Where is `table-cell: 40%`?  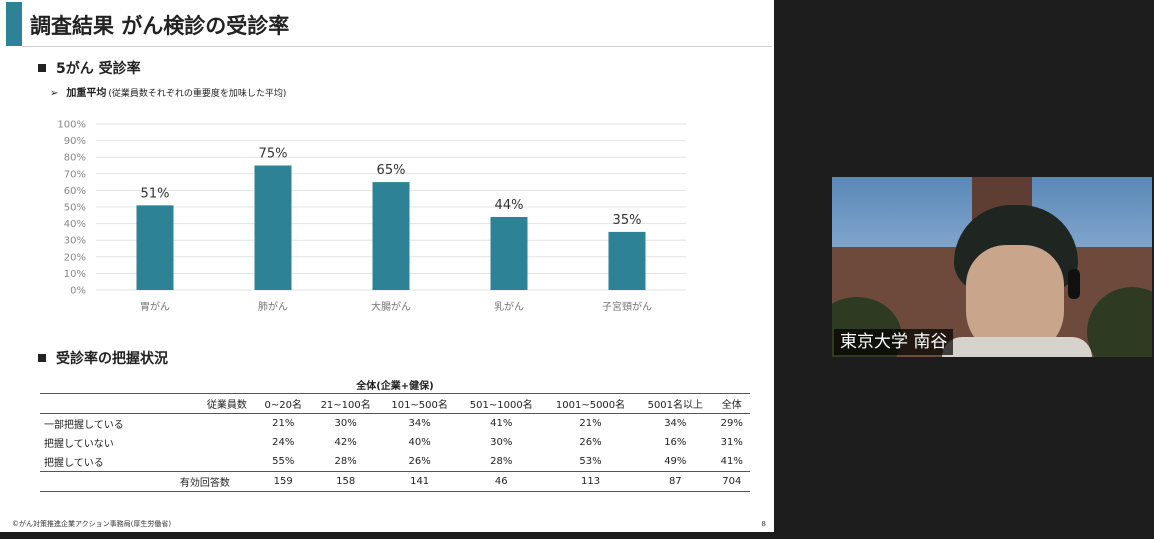
table-cell: 40% is located at coordinates (419, 442).